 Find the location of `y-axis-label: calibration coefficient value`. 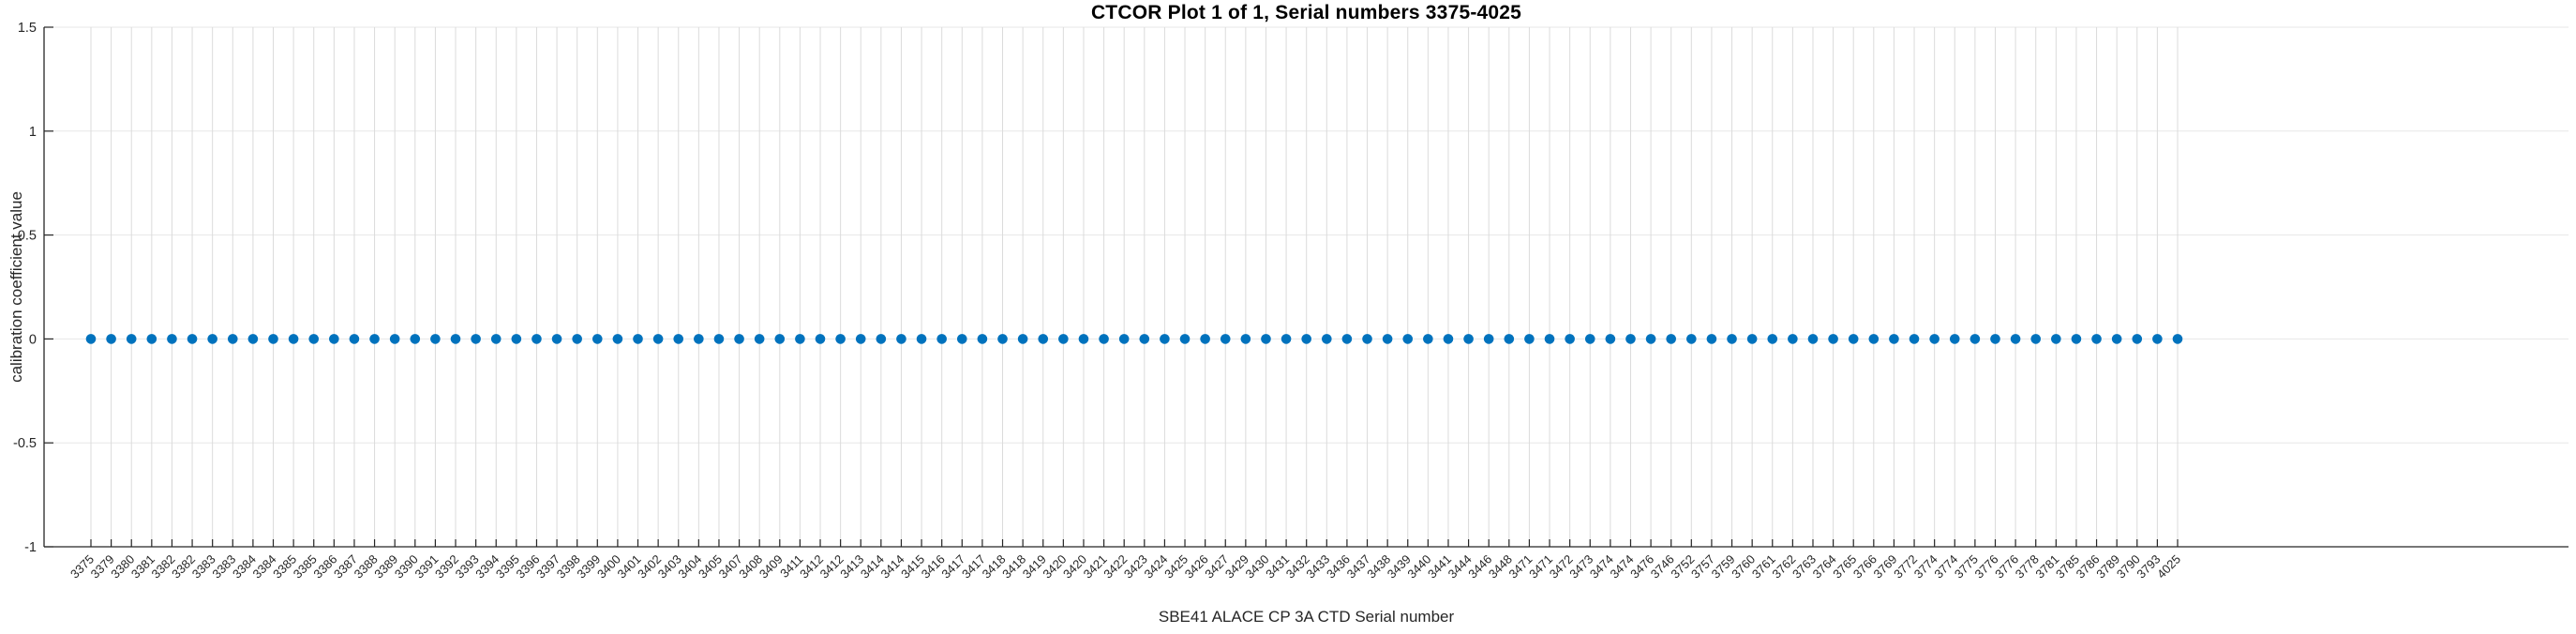

y-axis-label: calibration coefficient value is located at coordinates (16, 287).